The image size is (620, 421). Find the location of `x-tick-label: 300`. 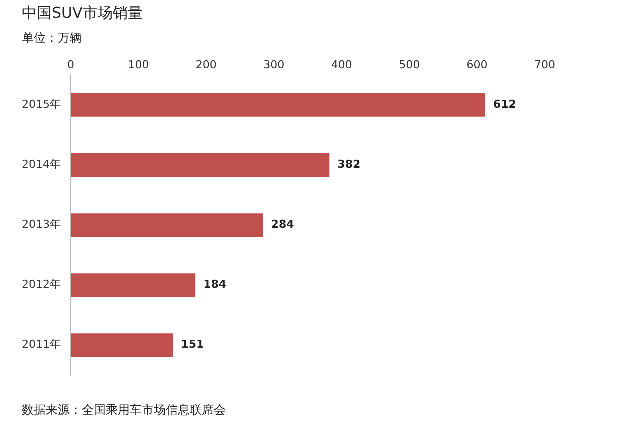

x-tick-label: 300 is located at coordinates (274, 65).